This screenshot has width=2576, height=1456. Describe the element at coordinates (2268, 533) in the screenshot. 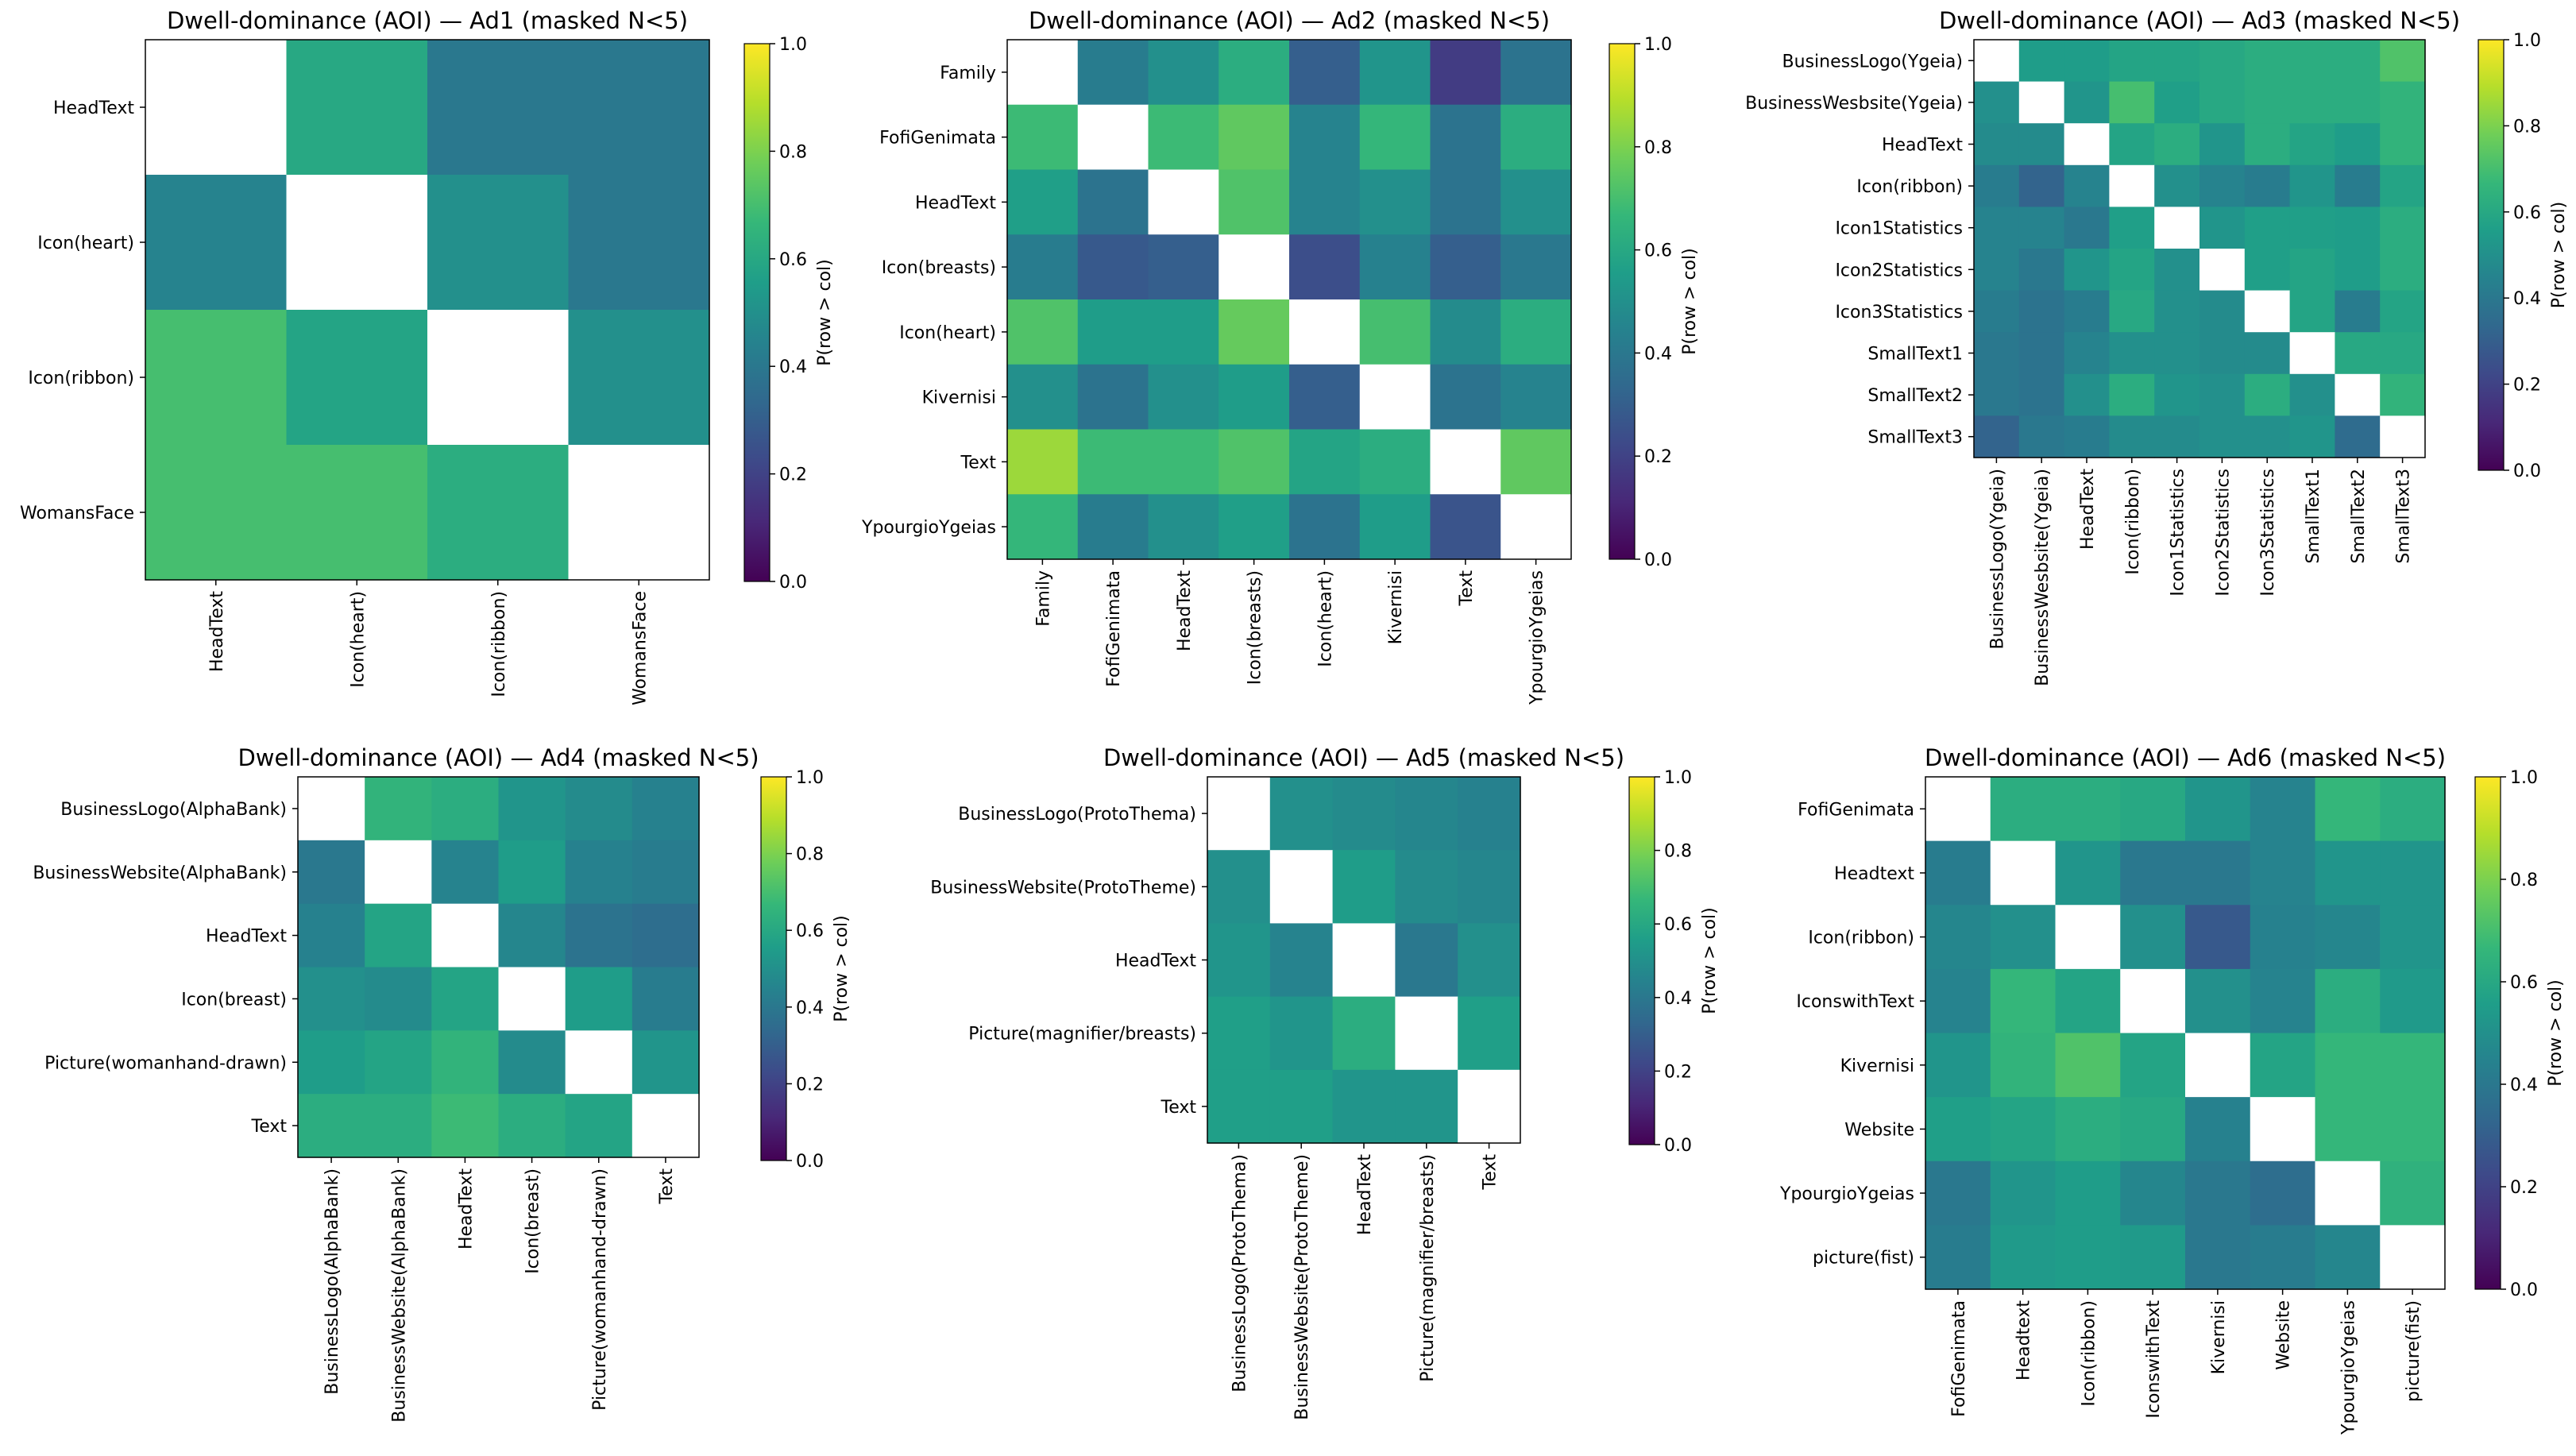

I see `x-tick-label: Icon3Statistics` at that location.